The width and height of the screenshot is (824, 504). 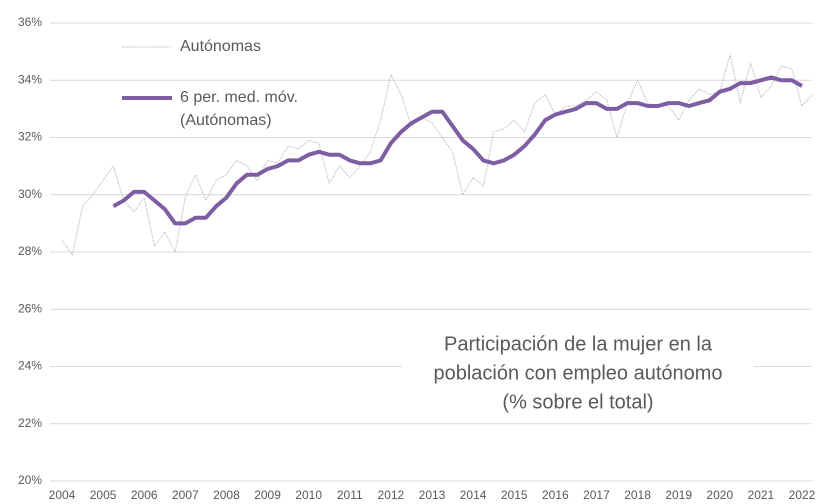 What do you see at coordinates (30, 137) in the screenshot?
I see `y-tick-label: 32%` at bounding box center [30, 137].